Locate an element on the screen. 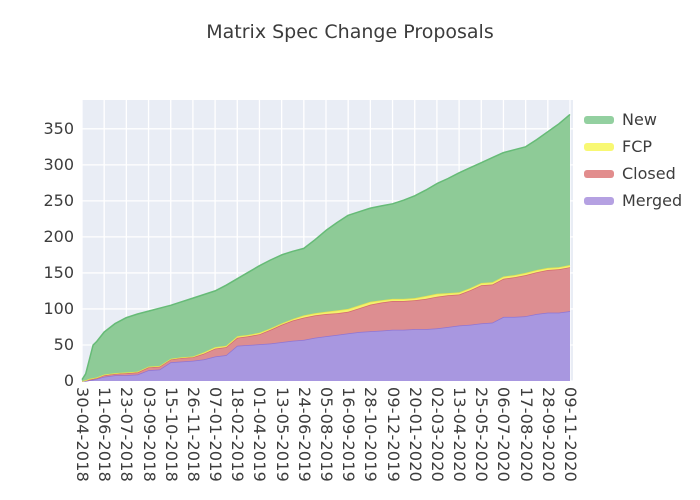 Image resolution: width=700 pixels, height=500 pixels. x-tick-label: 11-06-2018 is located at coordinates (105, 434).